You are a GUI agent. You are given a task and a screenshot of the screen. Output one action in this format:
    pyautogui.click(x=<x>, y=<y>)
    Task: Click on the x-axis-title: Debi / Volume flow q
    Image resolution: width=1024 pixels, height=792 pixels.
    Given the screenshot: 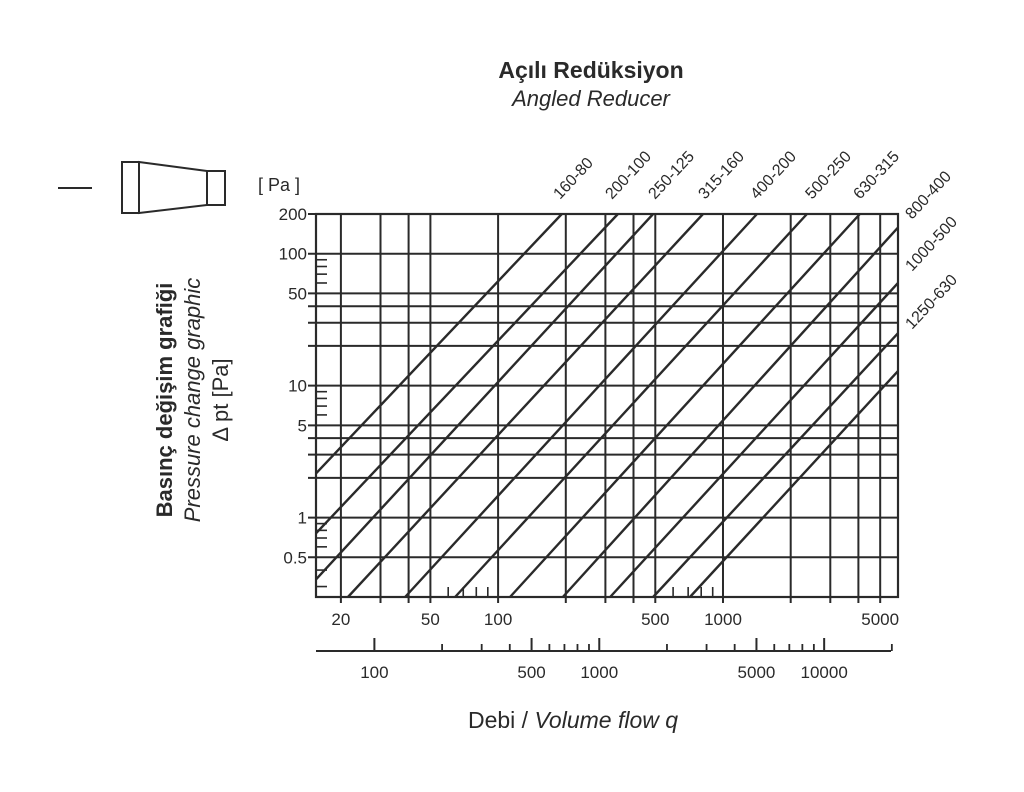 What is the action you would take?
    pyautogui.click(x=573, y=720)
    